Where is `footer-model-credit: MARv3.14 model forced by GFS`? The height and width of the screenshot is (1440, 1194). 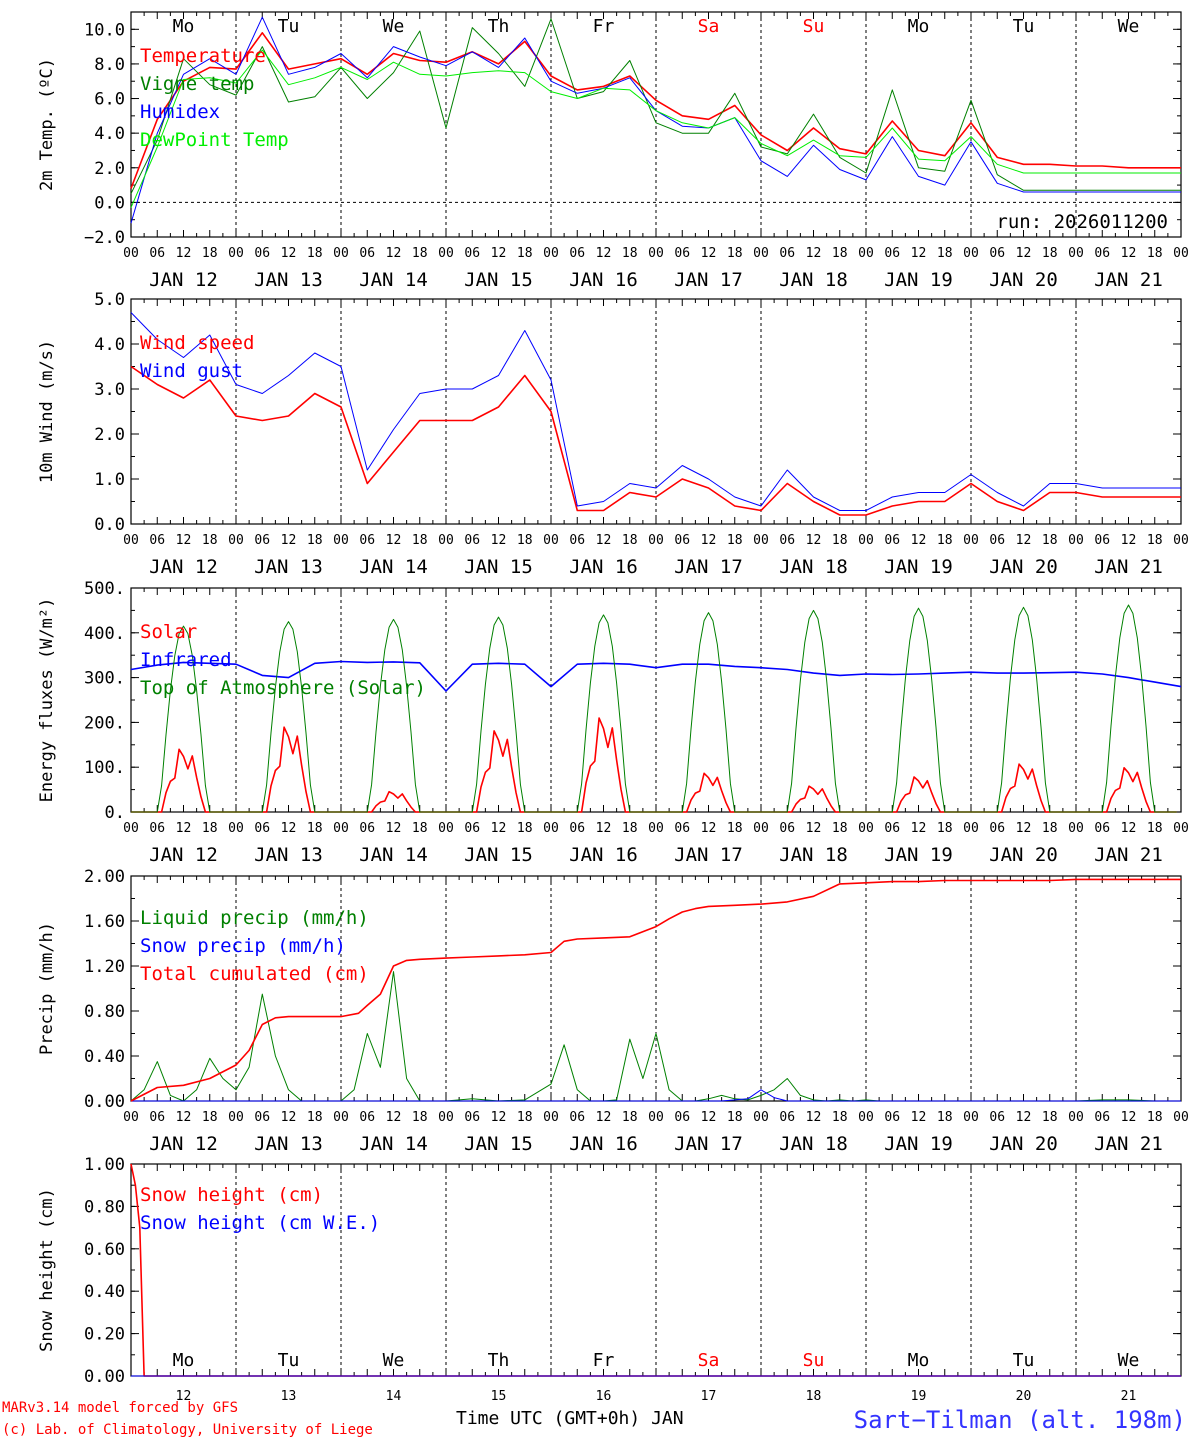 footer-model-credit: MARv3.14 model forced by GFS is located at coordinates (120, 1408).